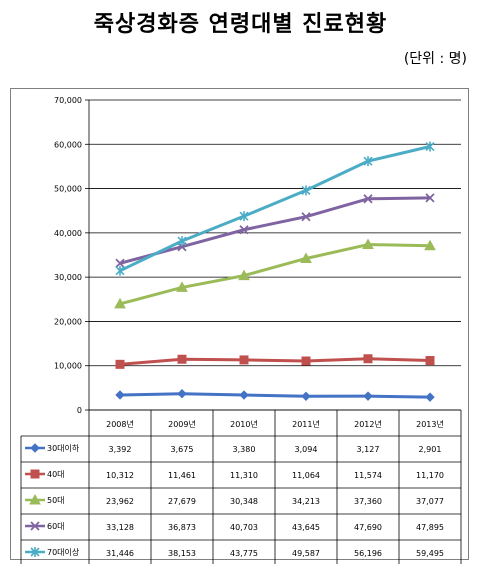  I want to click on table-cell-value: 11,310, so click(244, 475).